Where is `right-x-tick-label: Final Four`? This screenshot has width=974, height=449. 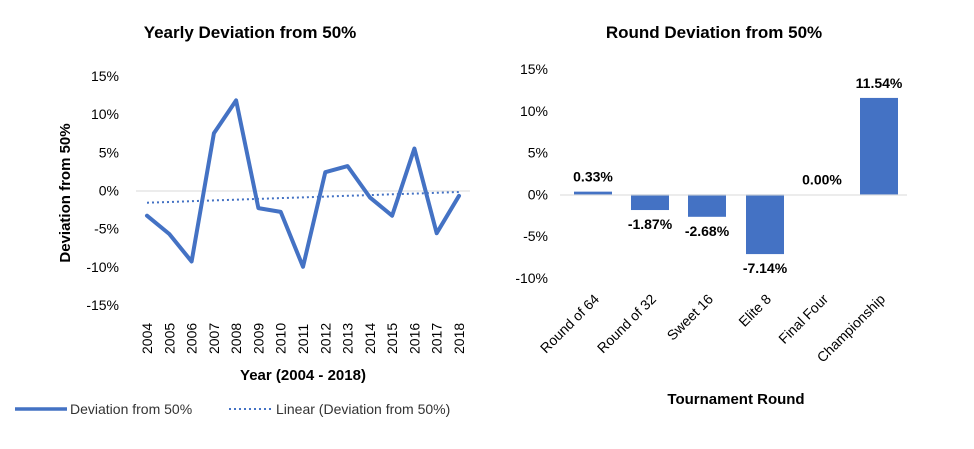 right-x-tick-label: Final Four is located at coordinates (803, 319).